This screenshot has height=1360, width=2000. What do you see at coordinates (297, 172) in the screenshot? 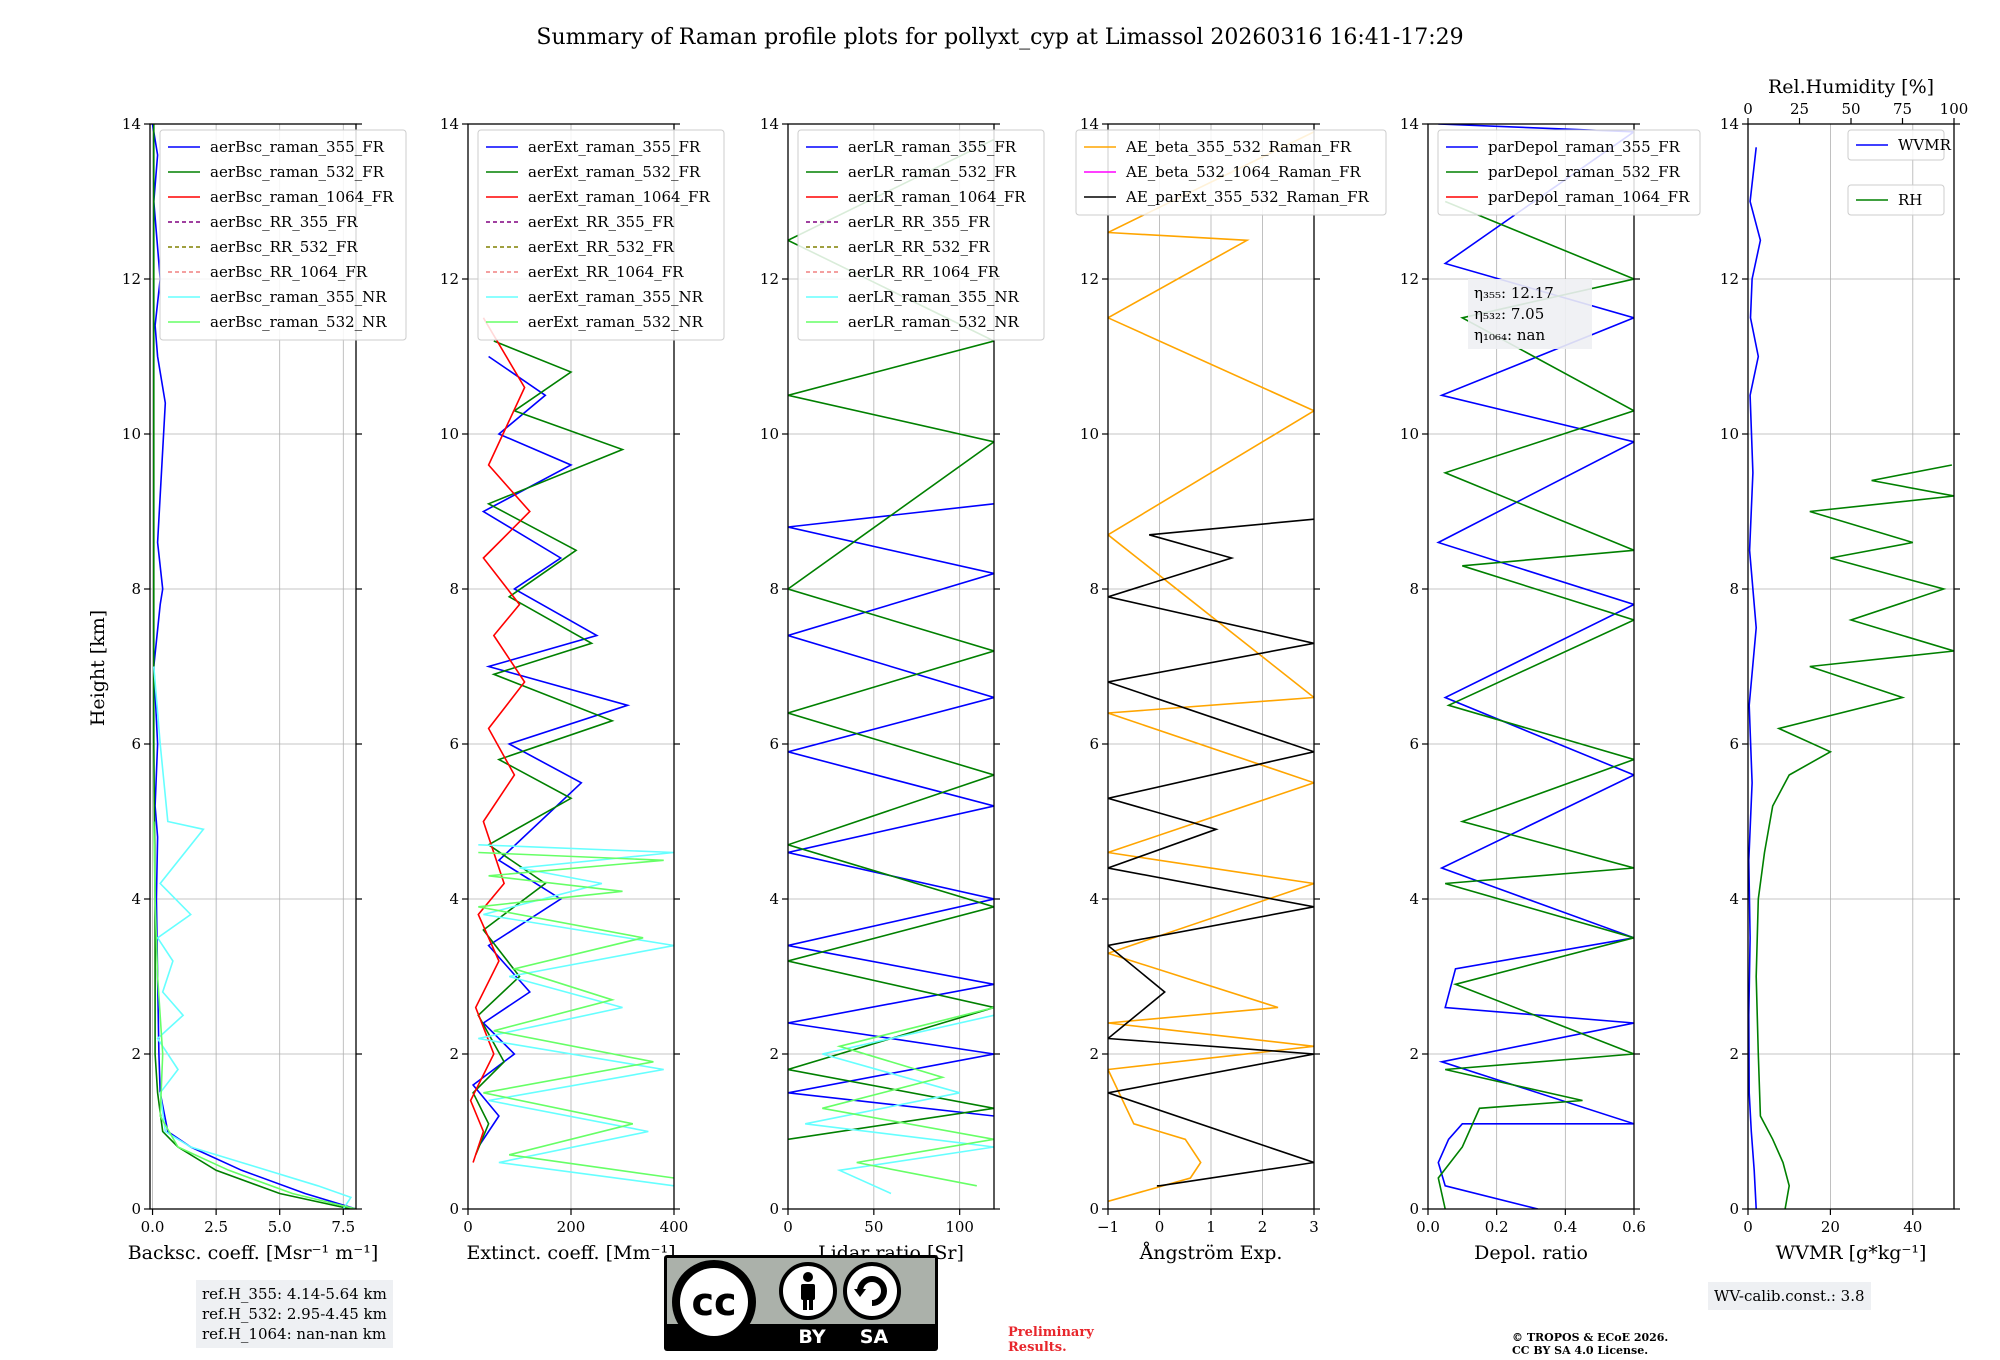
I see `legend-entry: aerBsc_raman_532_FR` at bounding box center [297, 172].